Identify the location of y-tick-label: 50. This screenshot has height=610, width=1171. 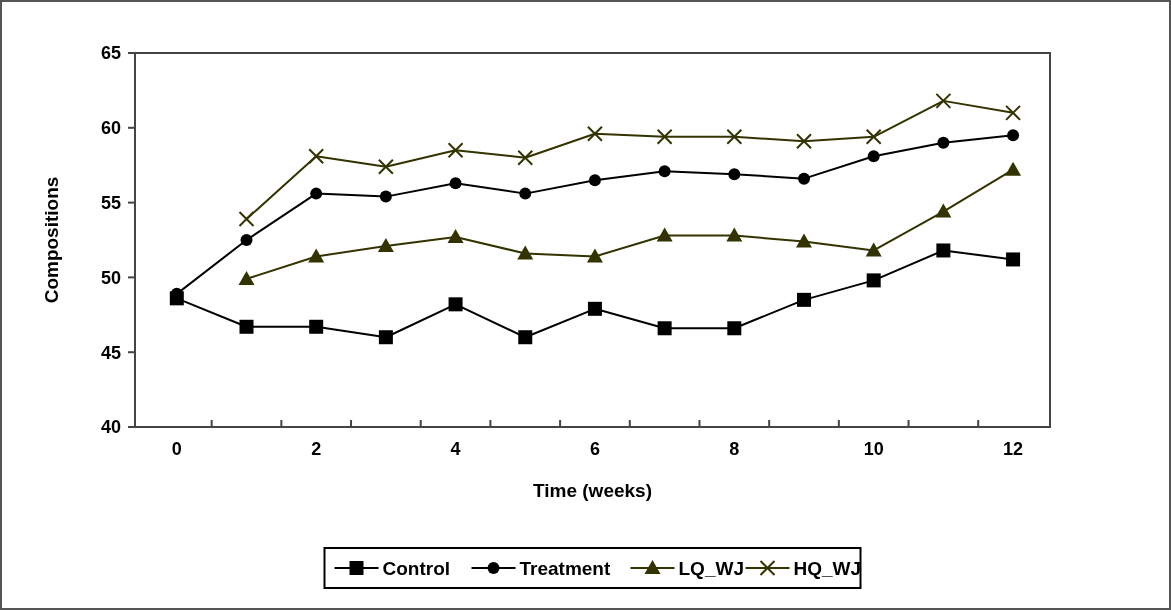
(110, 277).